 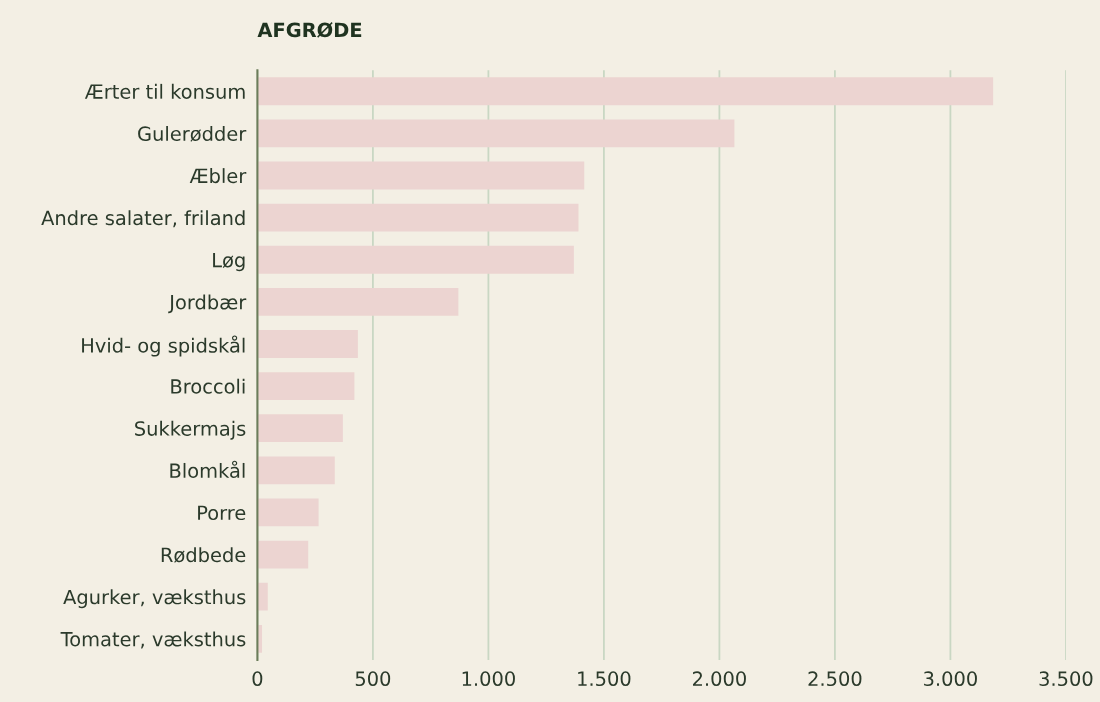 What do you see at coordinates (222, 513) in the screenshot?
I see `y-tick-label: Porre` at bounding box center [222, 513].